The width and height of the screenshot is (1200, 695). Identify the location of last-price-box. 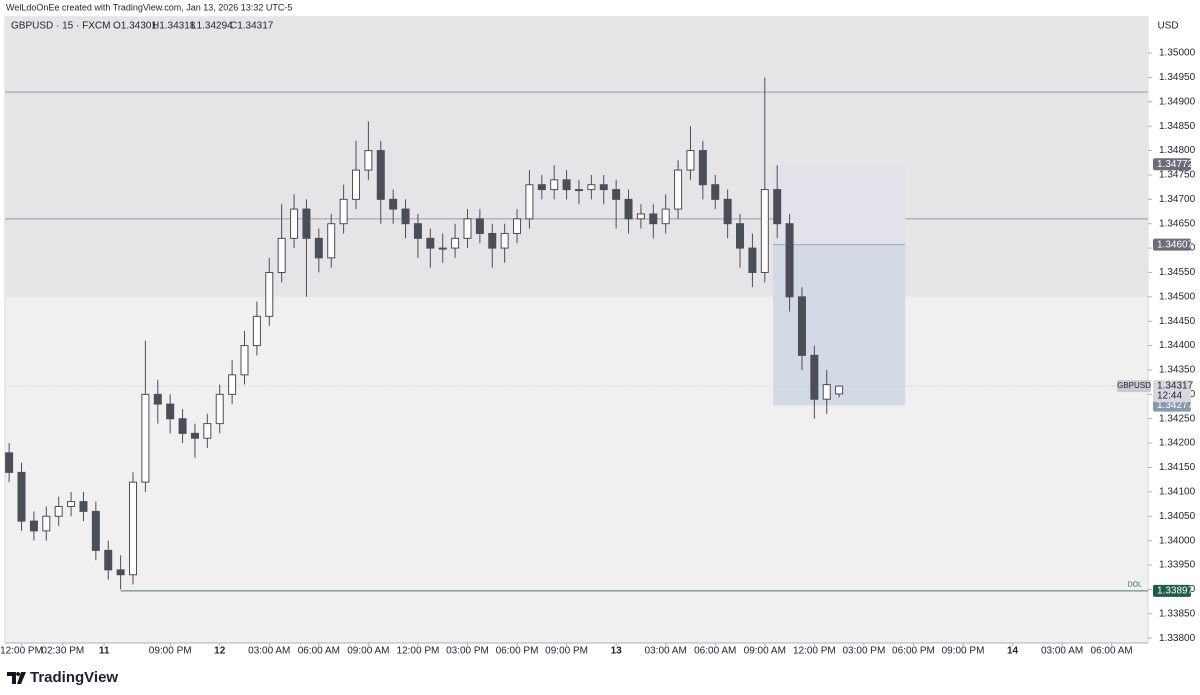
(1172, 391).